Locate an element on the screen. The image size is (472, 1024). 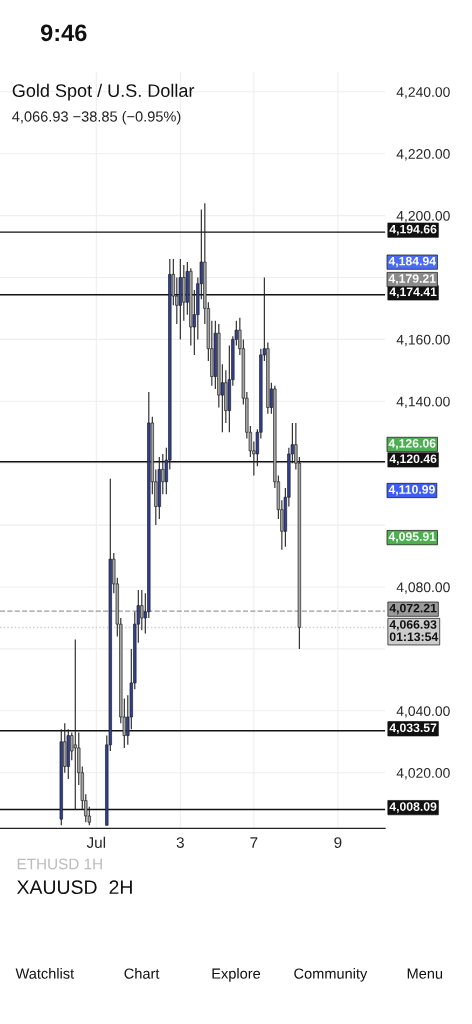
x-tick-label: 9 is located at coordinates (338, 842).